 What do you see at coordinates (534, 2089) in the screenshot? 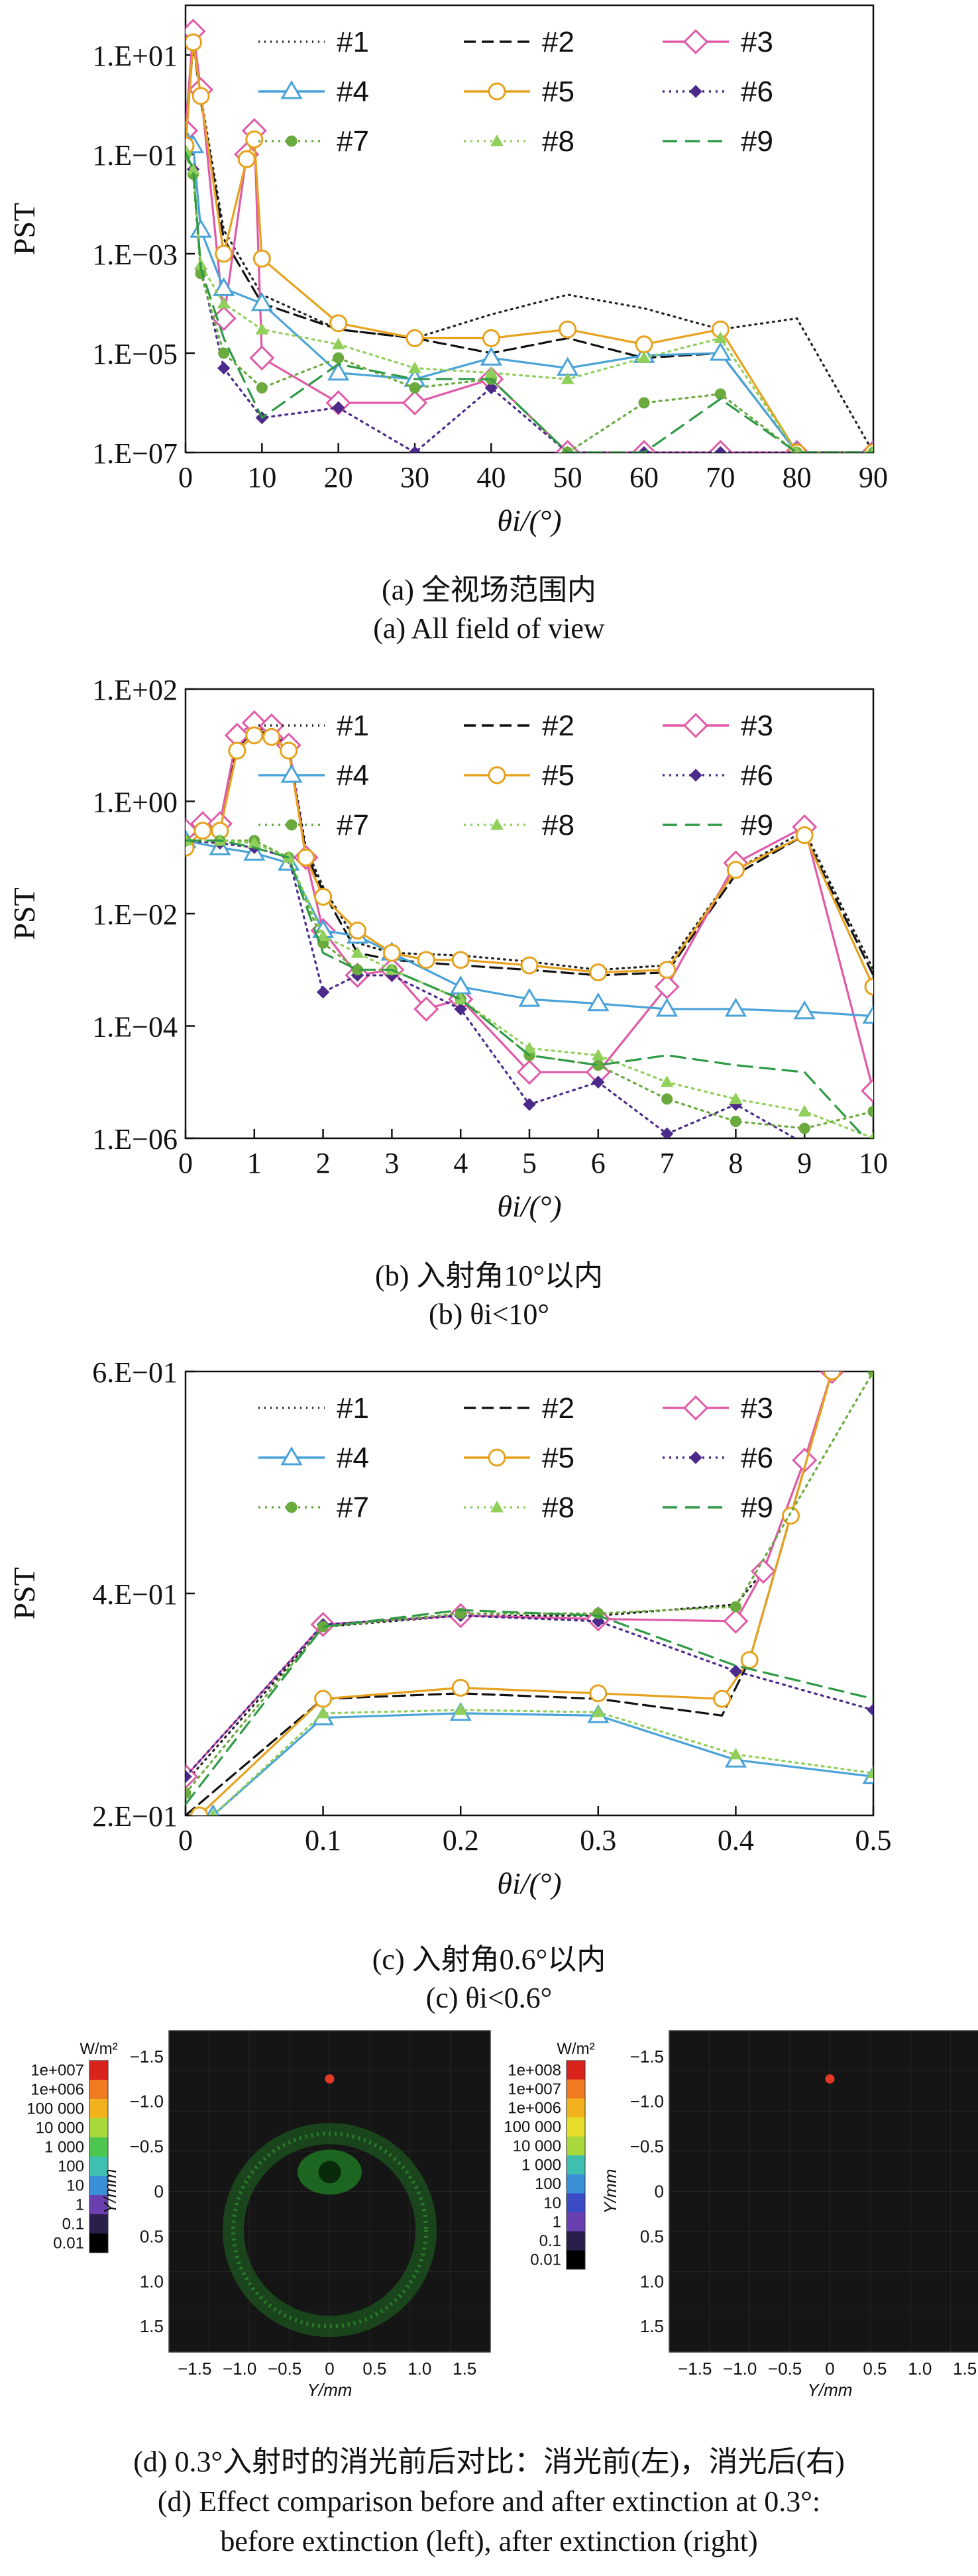
I see `colorbar-label: 1e+007` at bounding box center [534, 2089].